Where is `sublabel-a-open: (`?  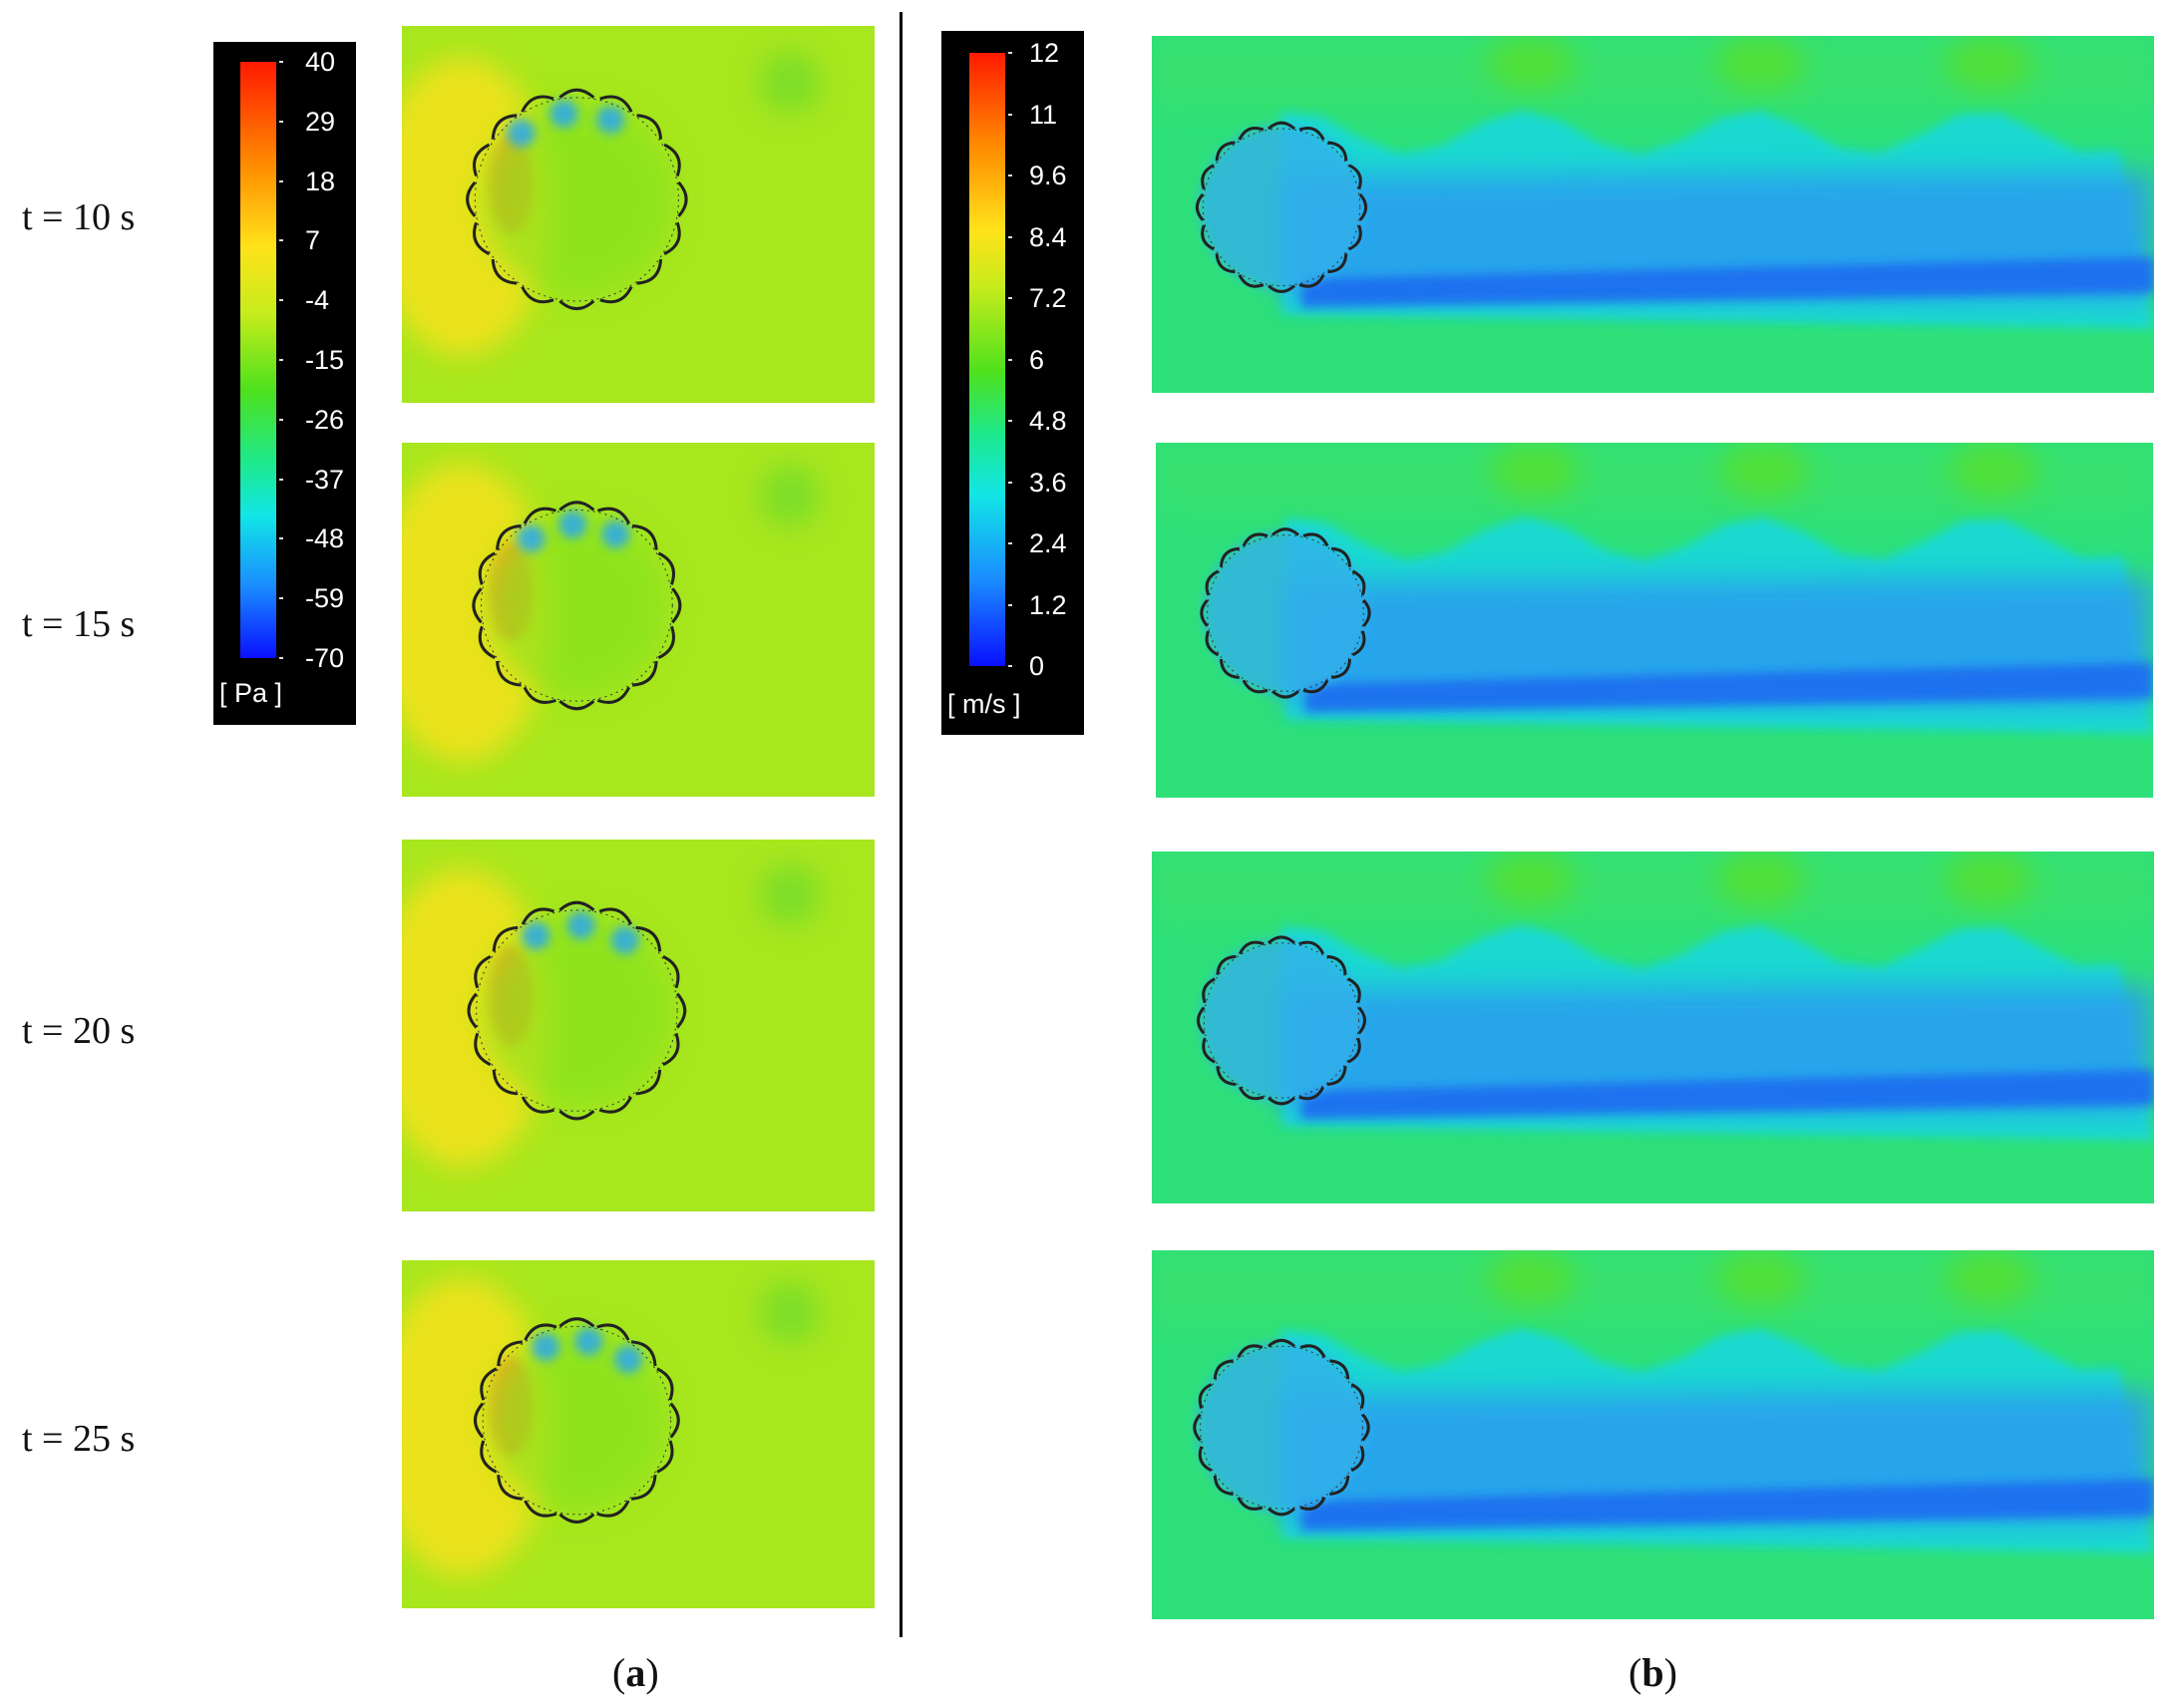 sublabel-a-open: ( is located at coordinates (619, 1673).